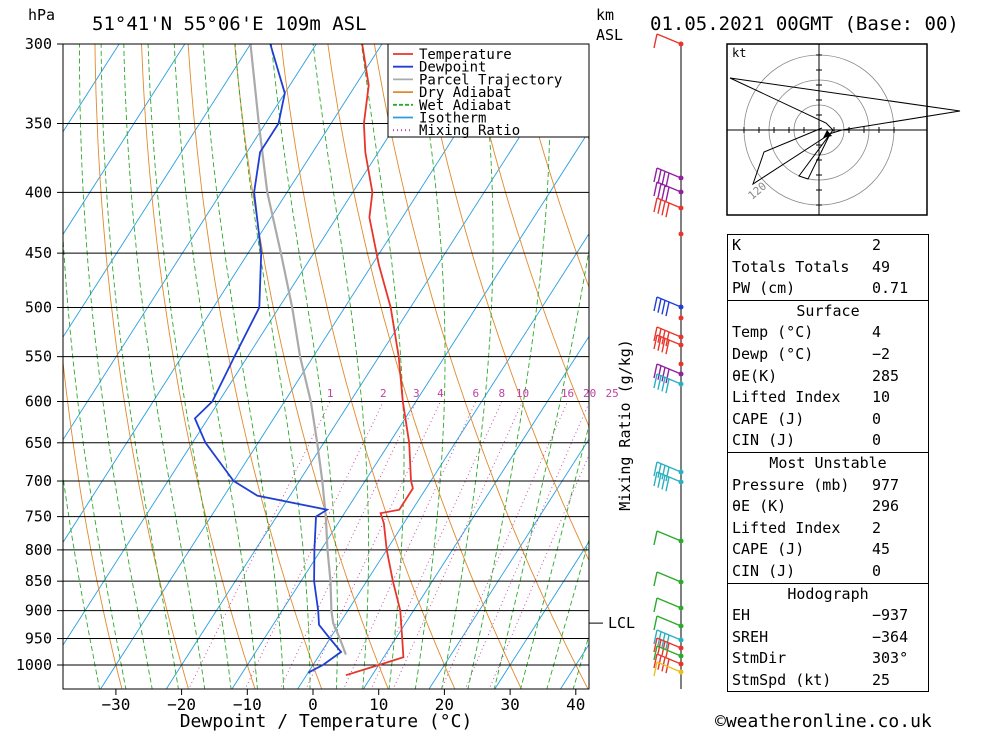 This screenshot has width=1000, height=737. I want to click on index-value: 49, so click(881, 266).